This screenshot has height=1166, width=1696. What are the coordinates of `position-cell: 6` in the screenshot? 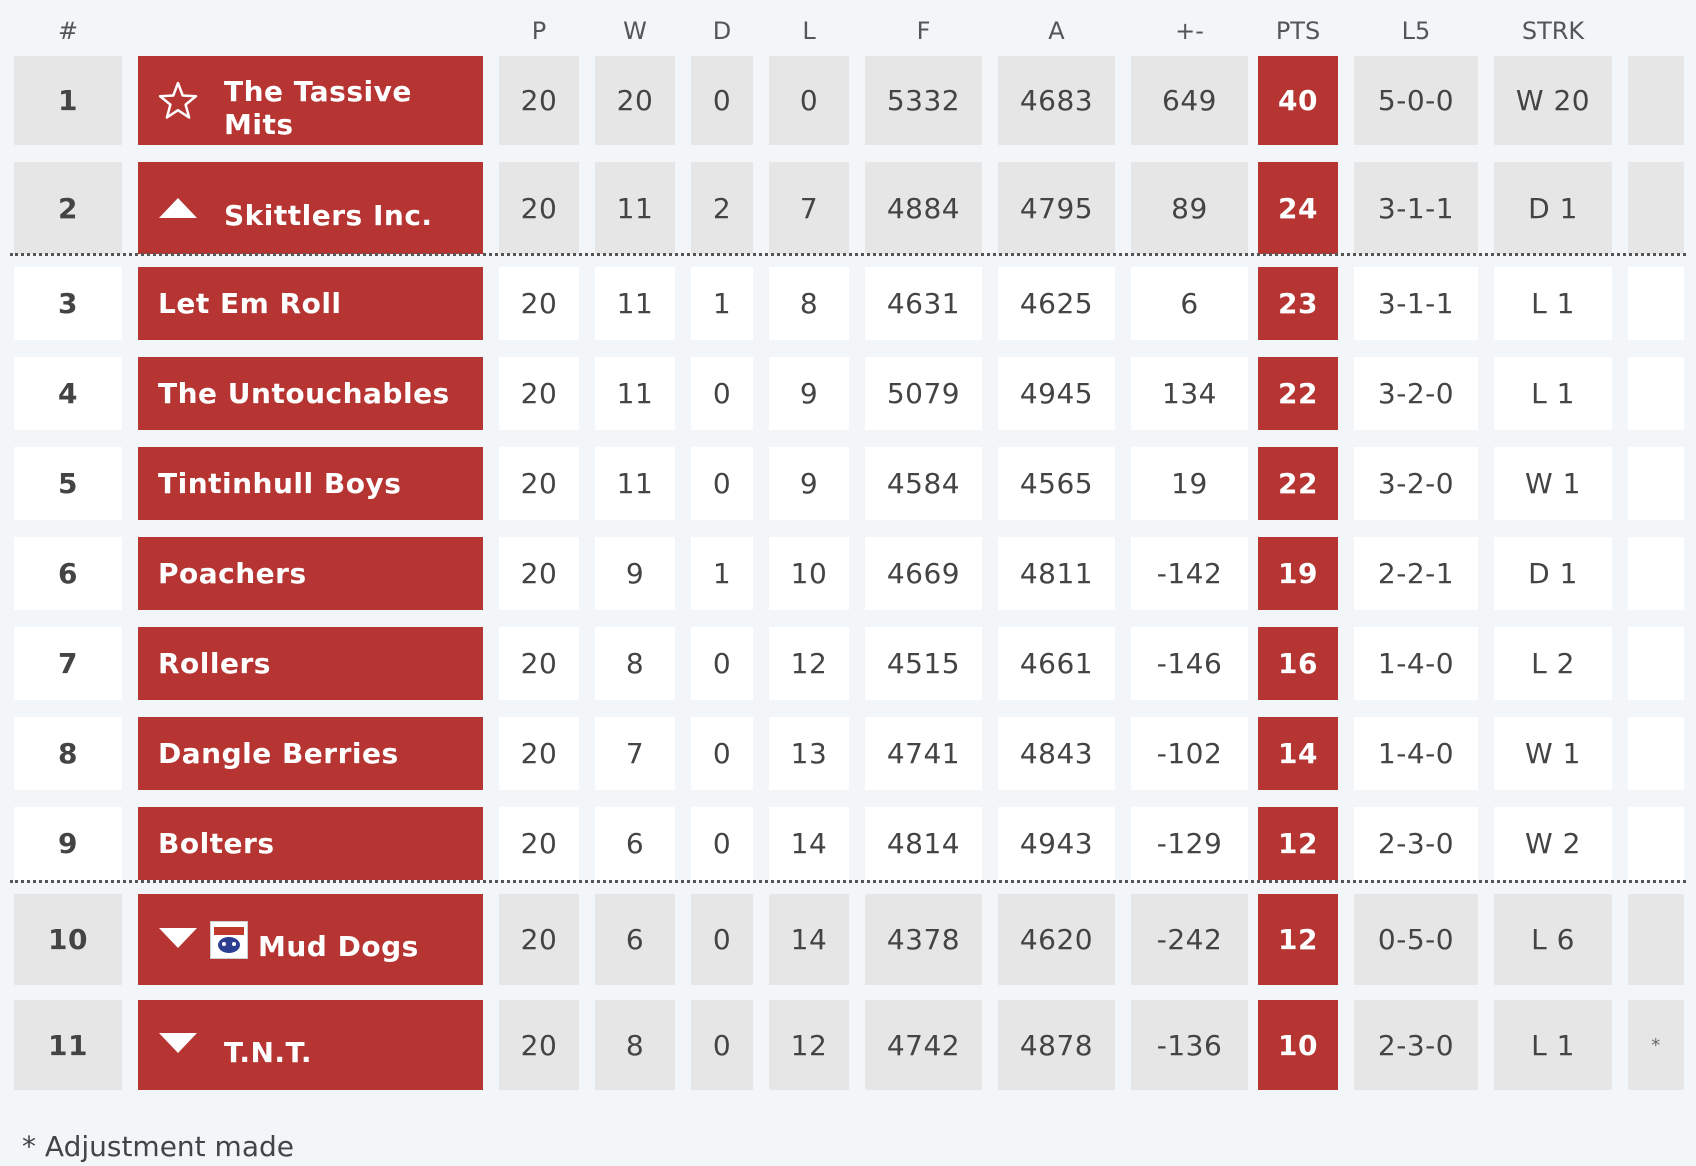 It's located at (68, 573).